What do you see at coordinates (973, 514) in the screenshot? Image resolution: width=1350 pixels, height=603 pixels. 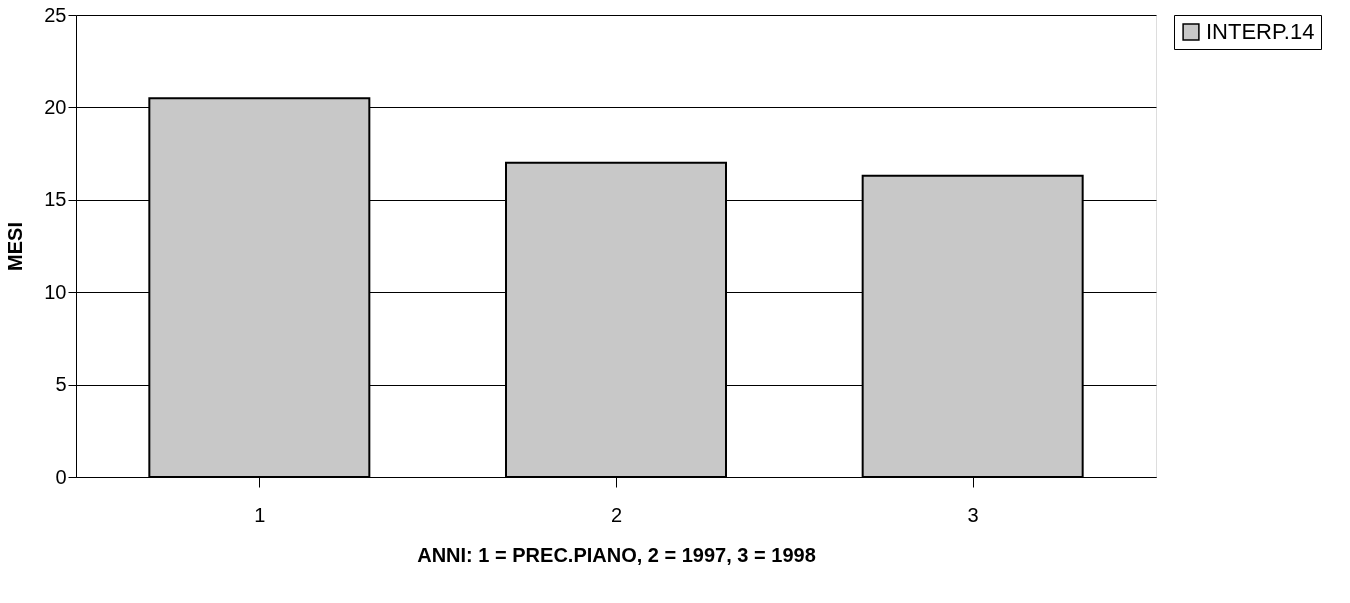 I see `x-tick-label: 3` at bounding box center [973, 514].